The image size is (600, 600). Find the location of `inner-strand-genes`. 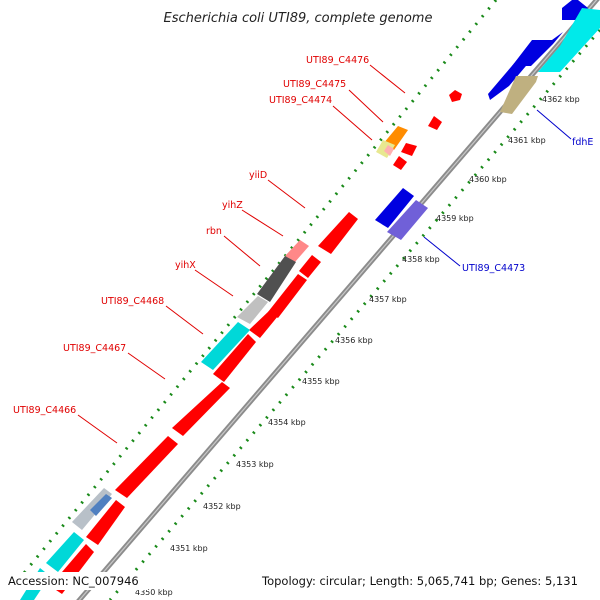

inner-strand-genes is located at coordinates (487, 124).